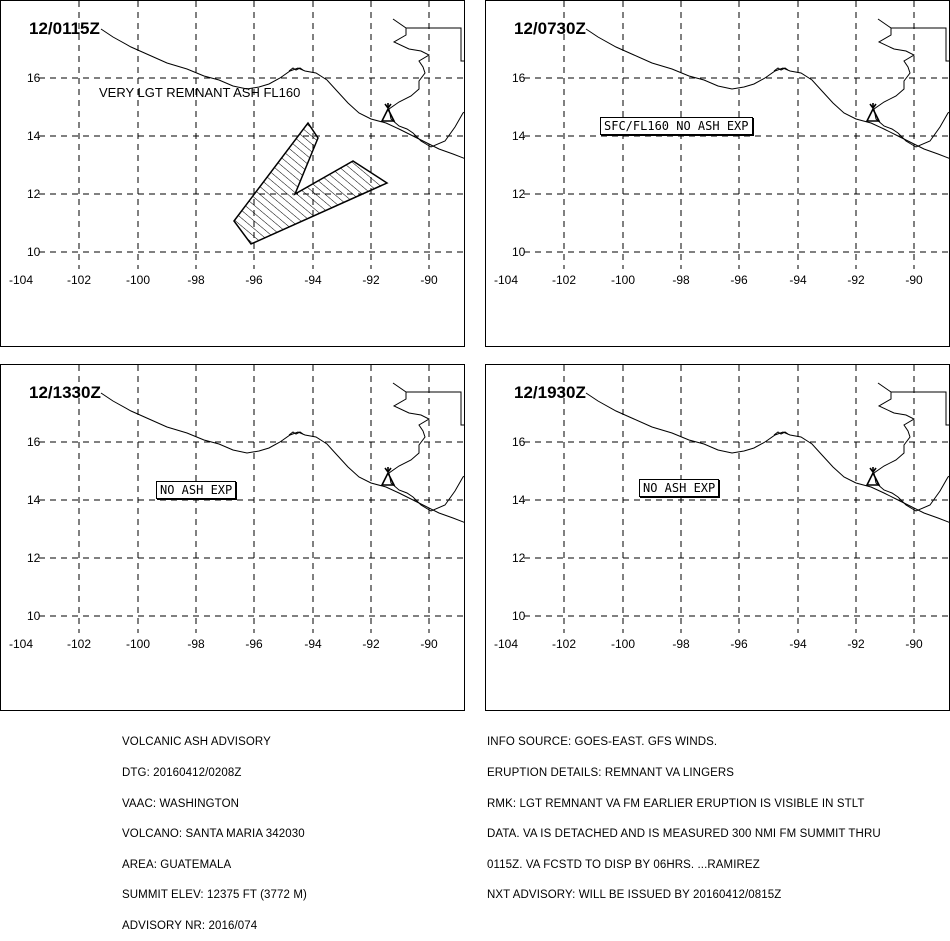 This screenshot has width=950, height=941. What do you see at coordinates (190, 926) in the screenshot?
I see `advisory-line: ADVISORY NR: 2016/074` at bounding box center [190, 926].